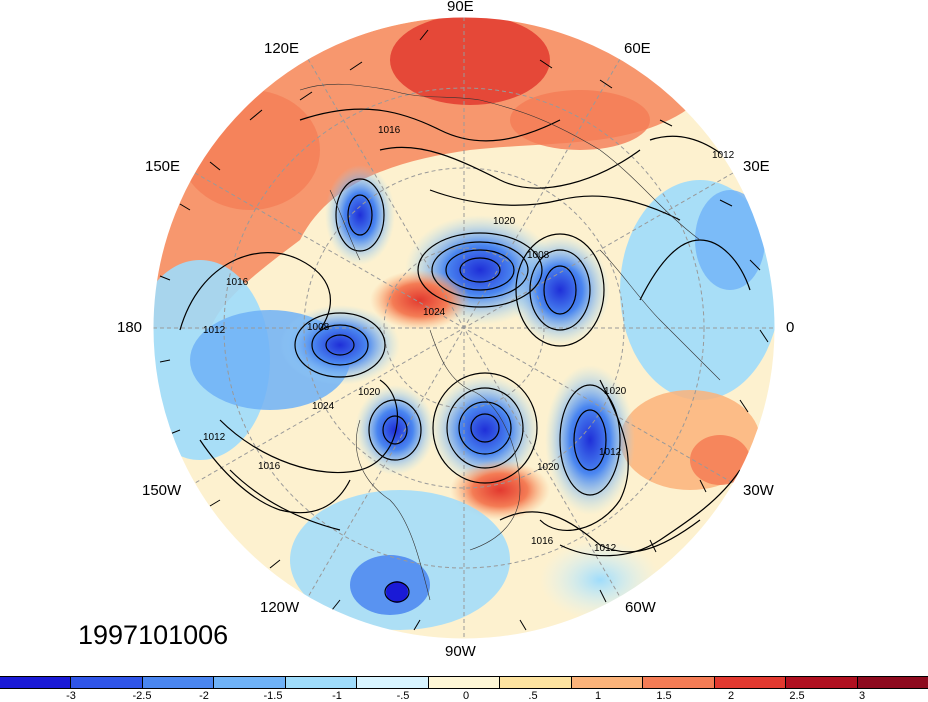  What do you see at coordinates (598, 696) in the screenshot?
I see `colorbar-tick-label: 1` at bounding box center [598, 696].